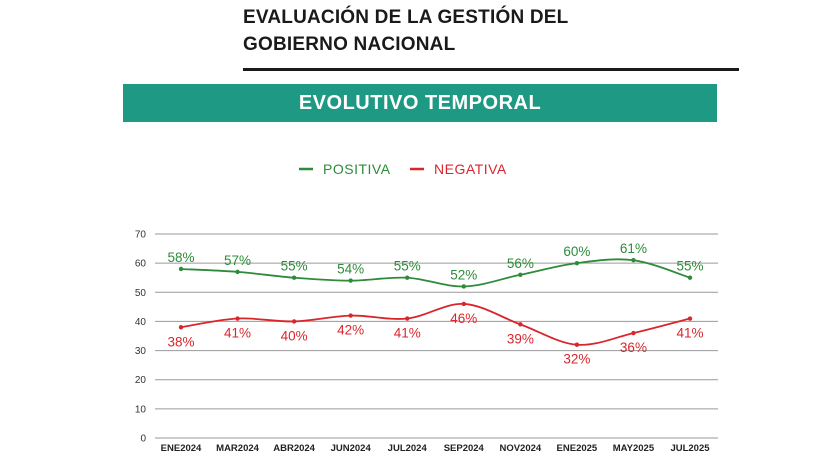 This screenshot has height=460, width=819. What do you see at coordinates (141, 264) in the screenshot?
I see `y-tick-label: 60` at bounding box center [141, 264].